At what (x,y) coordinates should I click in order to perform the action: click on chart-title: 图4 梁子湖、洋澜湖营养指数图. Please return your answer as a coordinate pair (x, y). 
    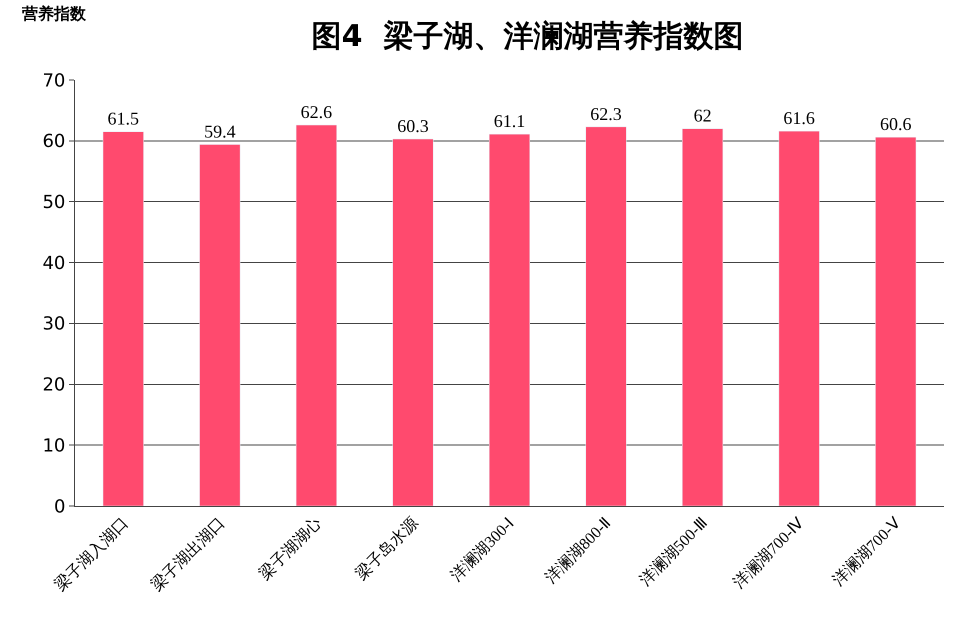
    Looking at the image, I should click on (528, 36).